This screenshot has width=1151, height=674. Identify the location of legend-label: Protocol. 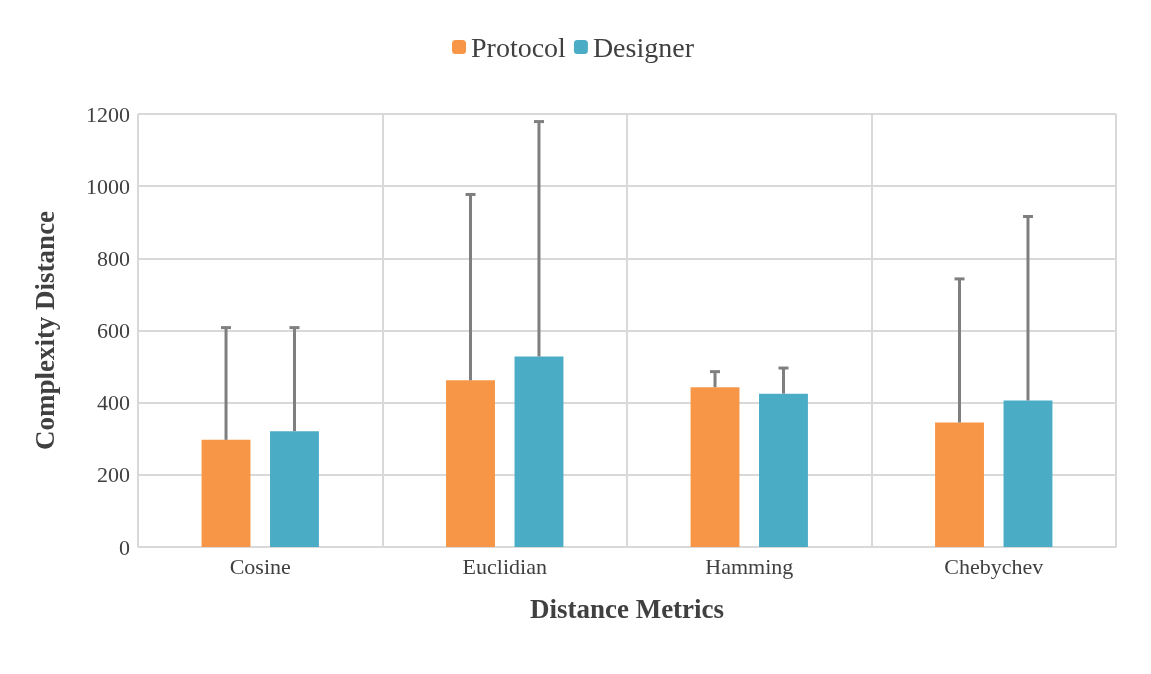
(519, 47).